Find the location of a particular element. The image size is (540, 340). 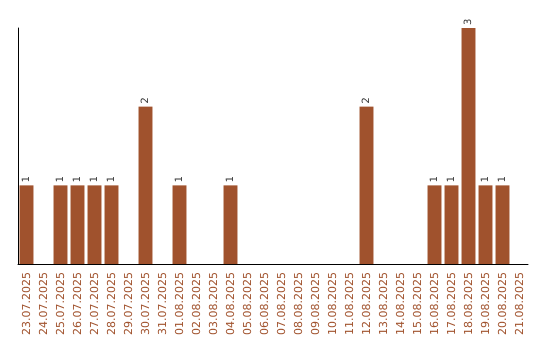

data-label: 3 is located at coordinates (468, 21).